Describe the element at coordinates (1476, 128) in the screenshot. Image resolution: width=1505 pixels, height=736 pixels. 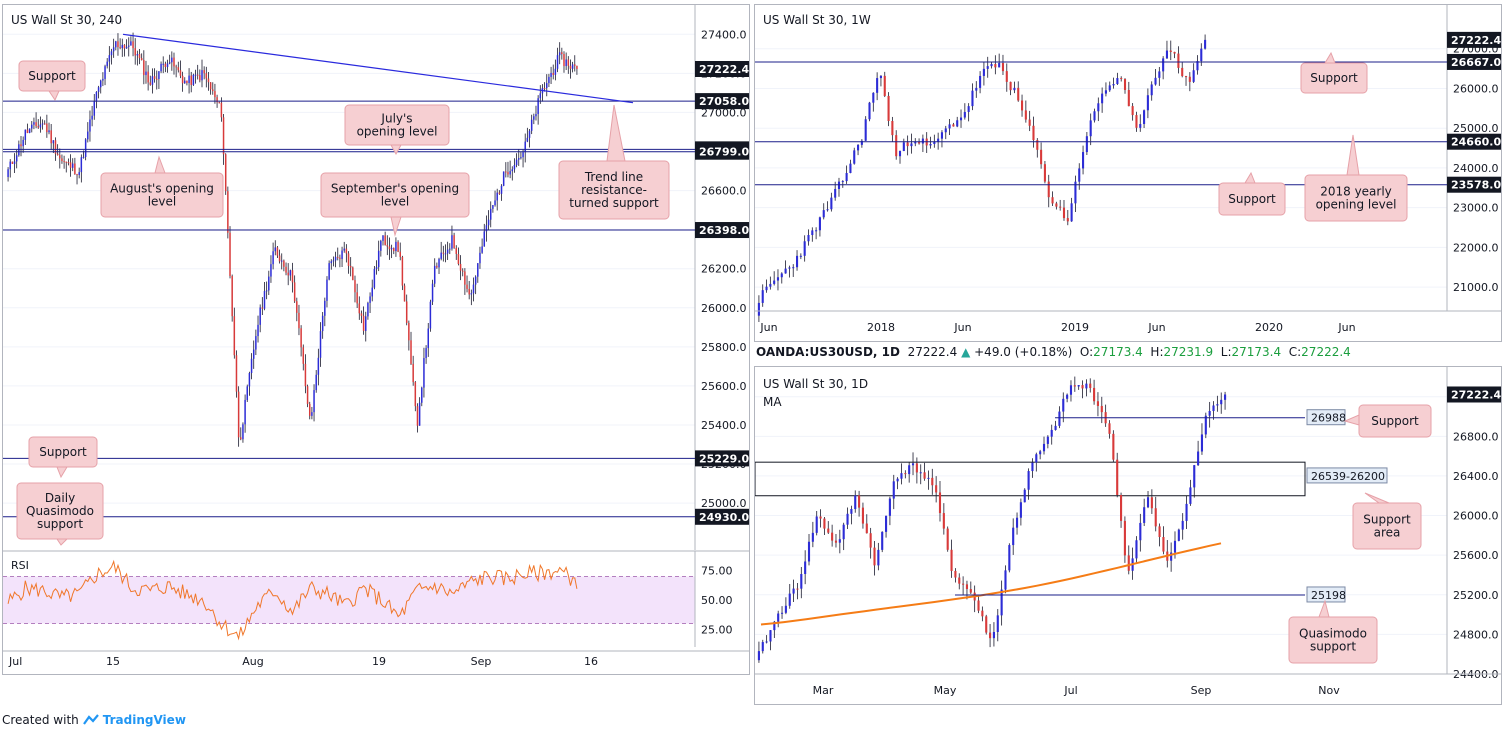
I see `weekly-tick-label: 25000.0` at that location.